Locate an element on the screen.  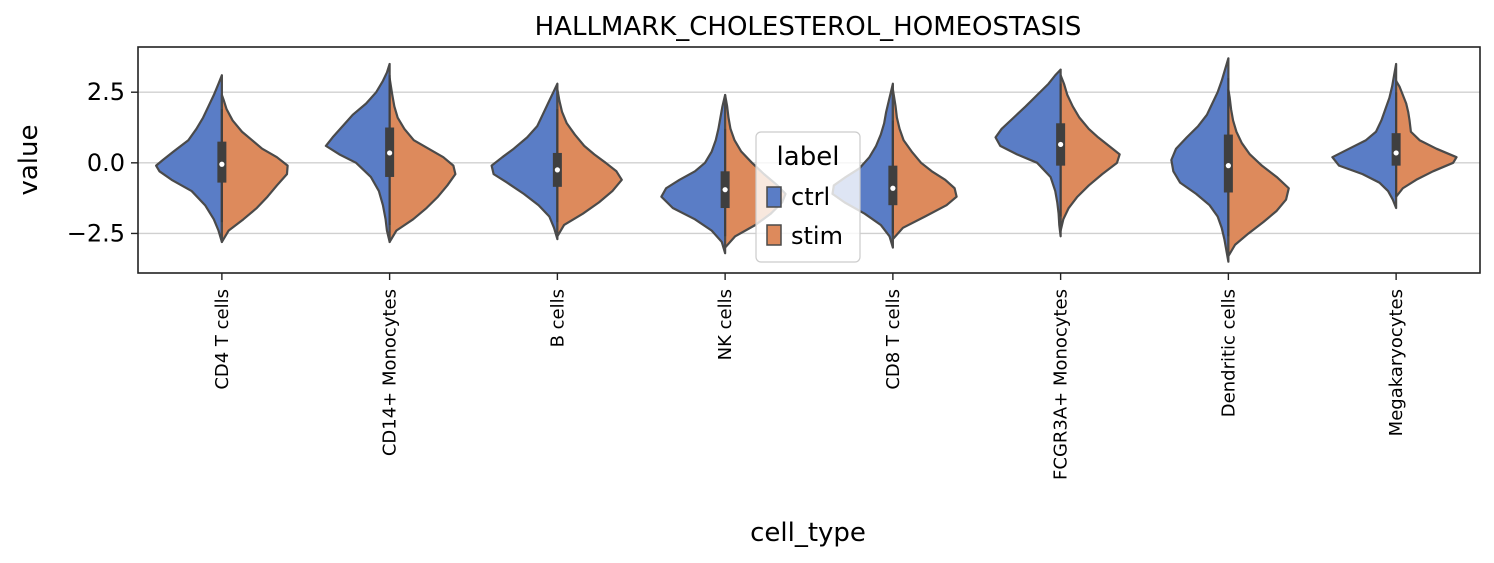
legend: label ctrl stim is located at coordinates (808, 197).